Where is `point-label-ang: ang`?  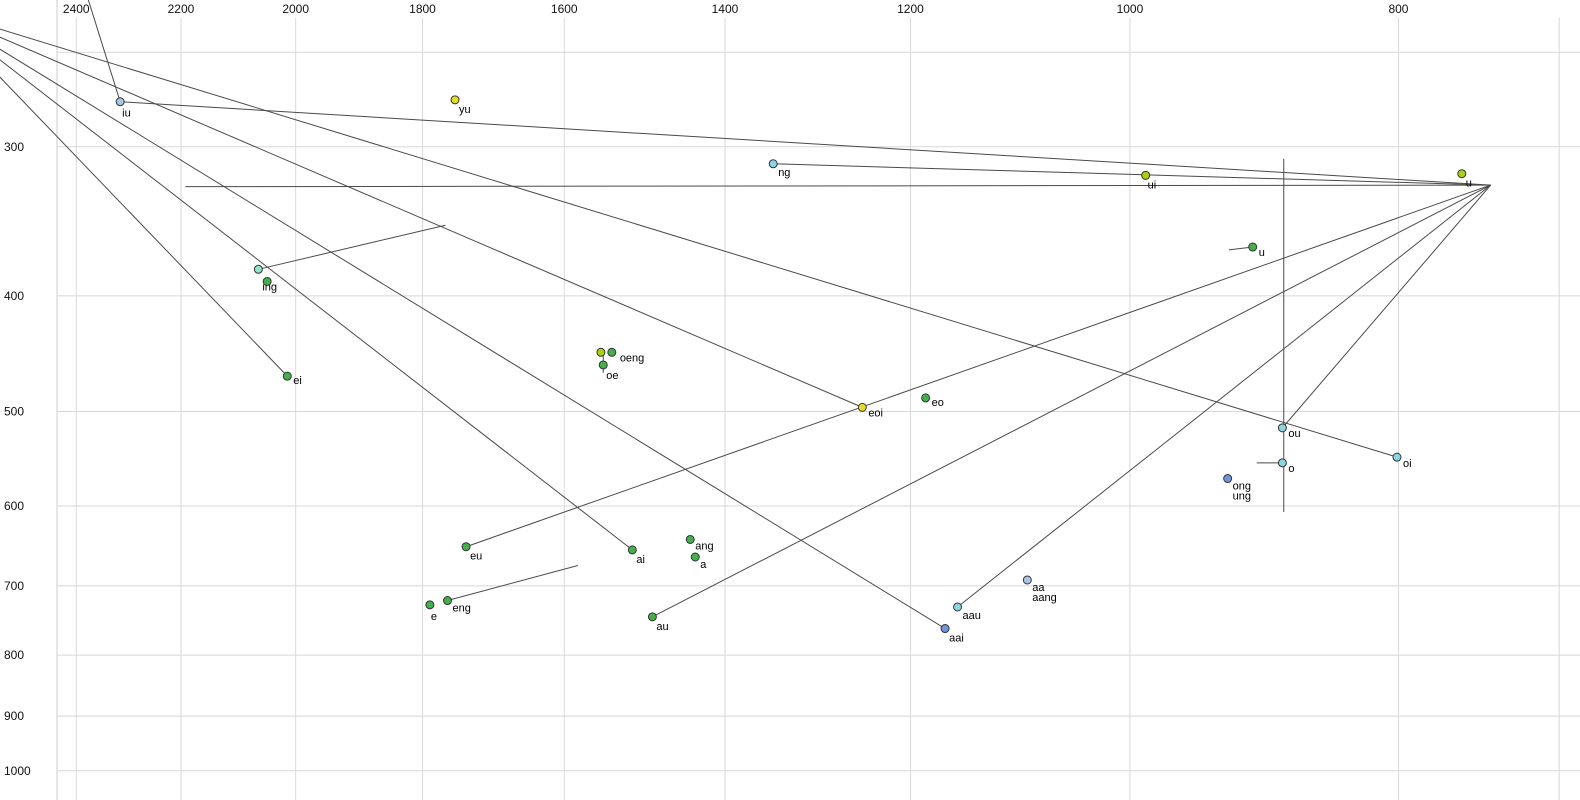
point-label-ang: ang is located at coordinates (704, 546).